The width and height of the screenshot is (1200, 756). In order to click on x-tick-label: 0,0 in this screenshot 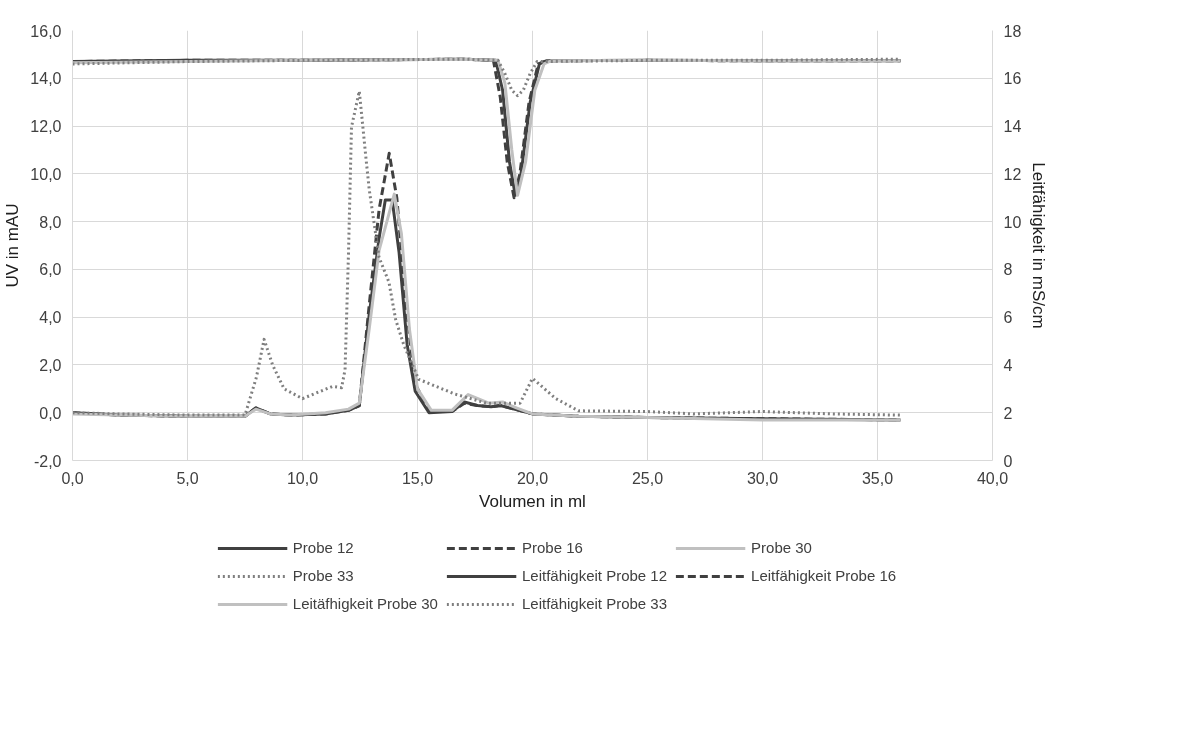, I will do `click(72, 478)`.